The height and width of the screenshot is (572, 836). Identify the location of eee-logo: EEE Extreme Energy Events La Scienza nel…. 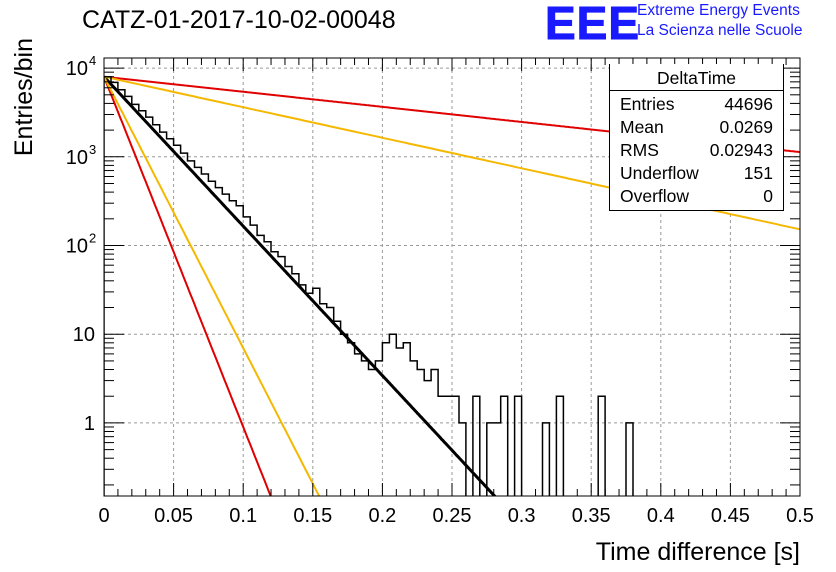
(689, 25).